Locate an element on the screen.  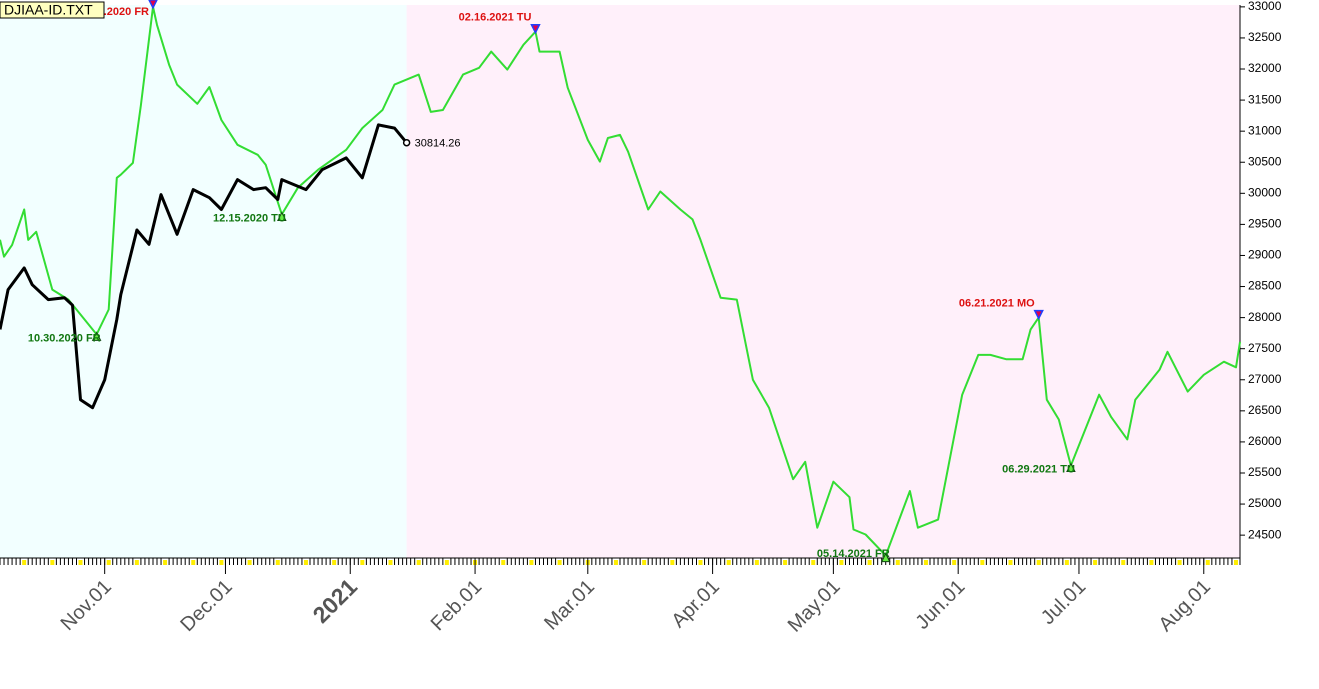
y-tick-label: 31500 is located at coordinates (1265, 99).